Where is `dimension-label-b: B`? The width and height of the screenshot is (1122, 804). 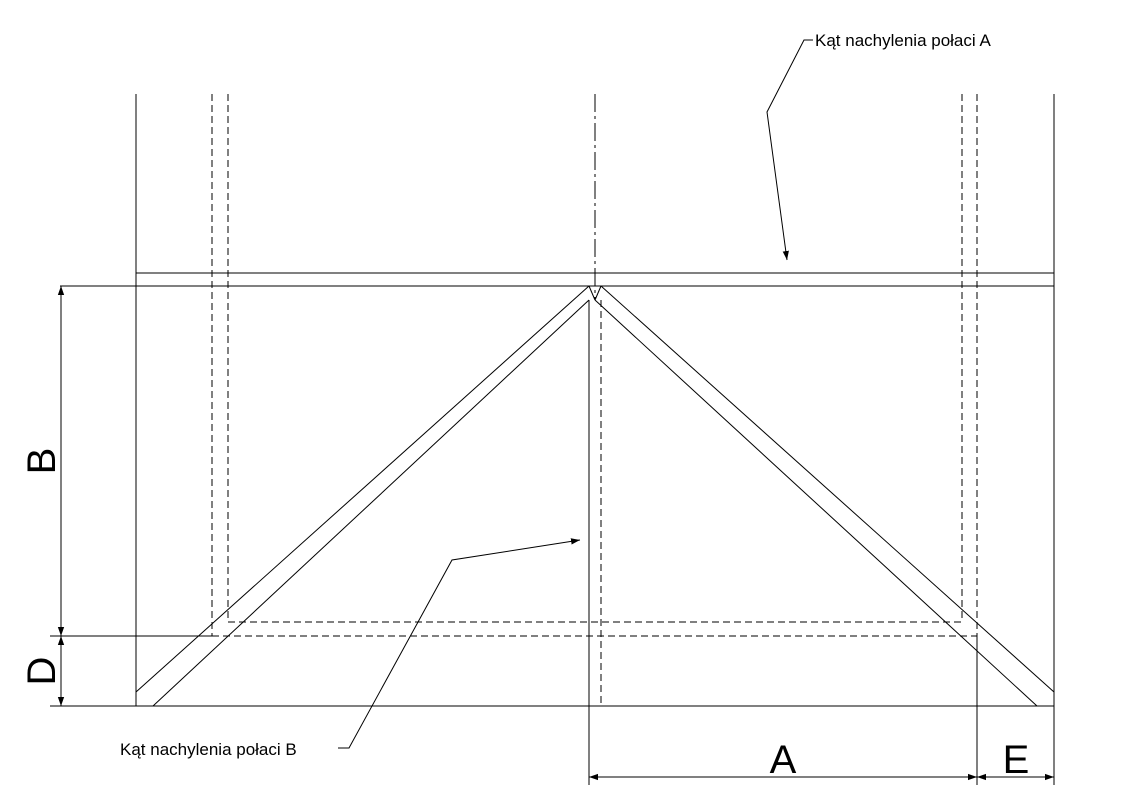 dimension-label-b: B is located at coordinates (42, 461).